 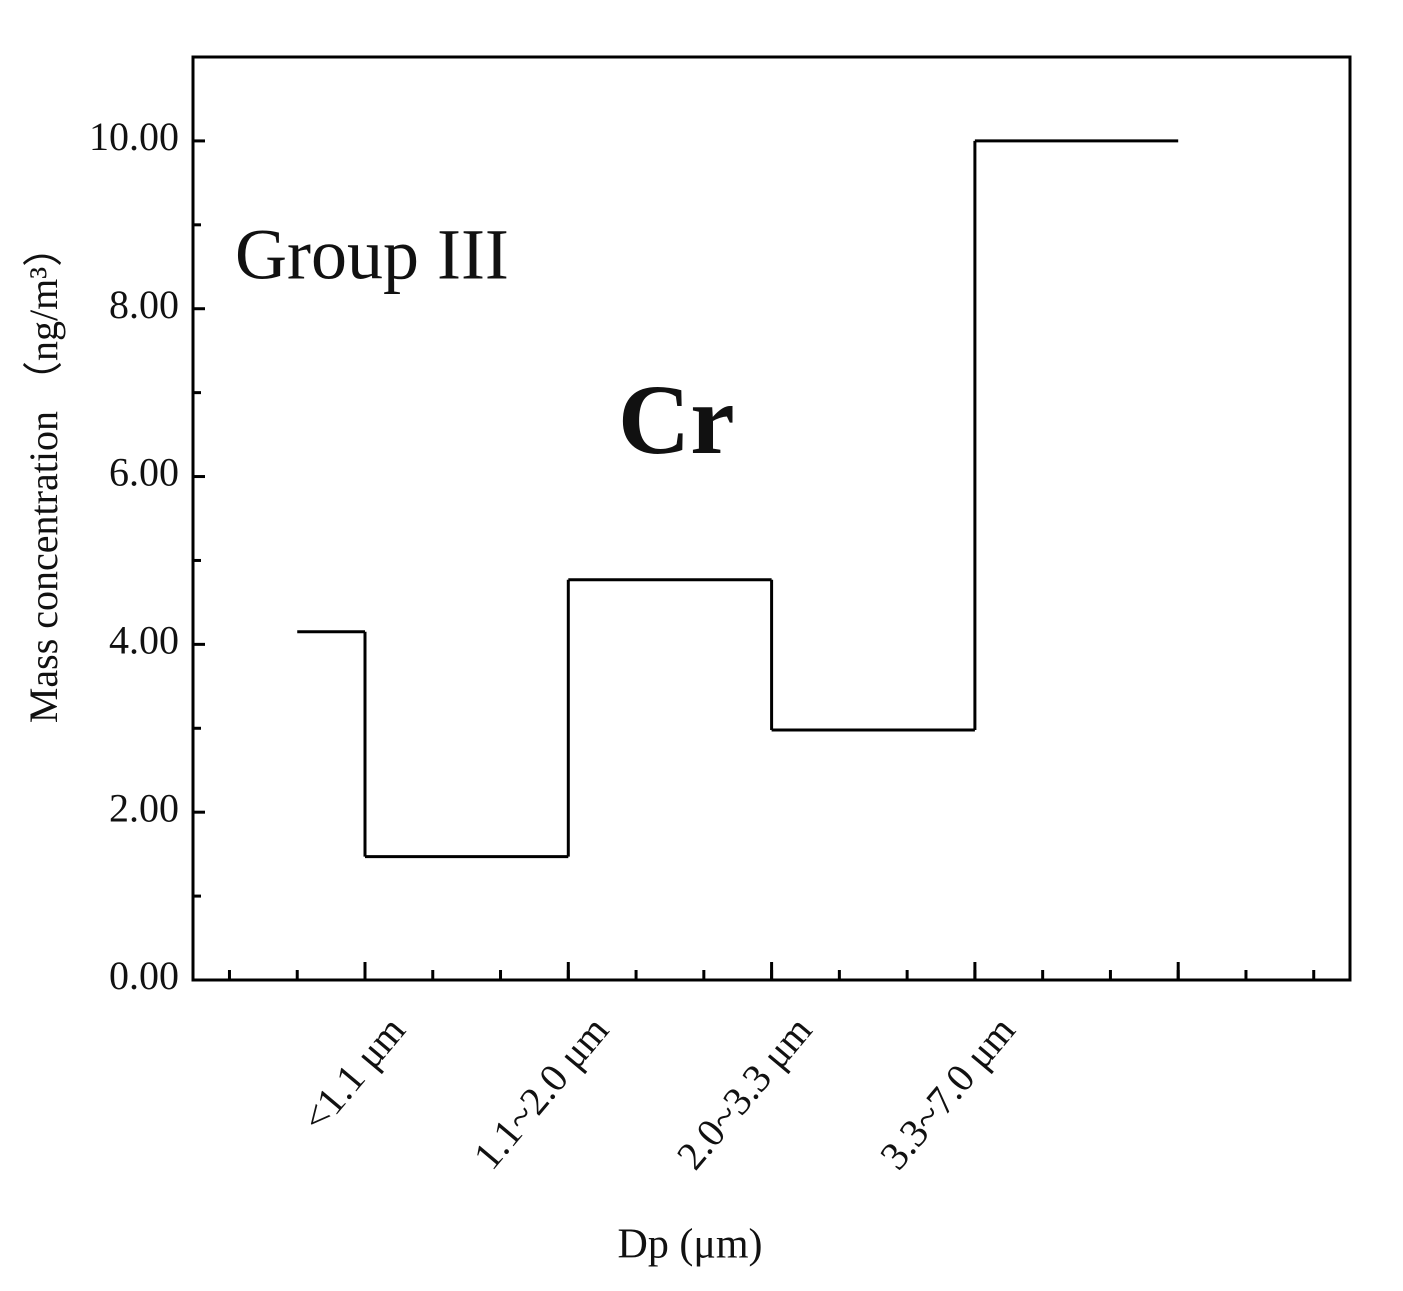 What do you see at coordinates (144, 640) in the screenshot?
I see `y-tick-label: 4.00` at bounding box center [144, 640].